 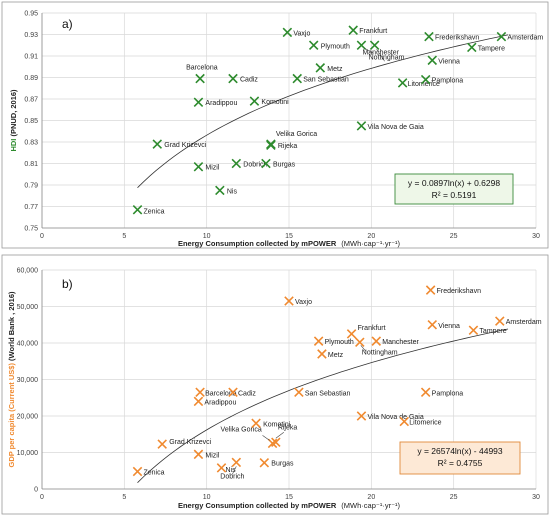 What do you see at coordinates (232, 476) in the screenshot?
I see `point-label: Dobrich` at bounding box center [232, 476].